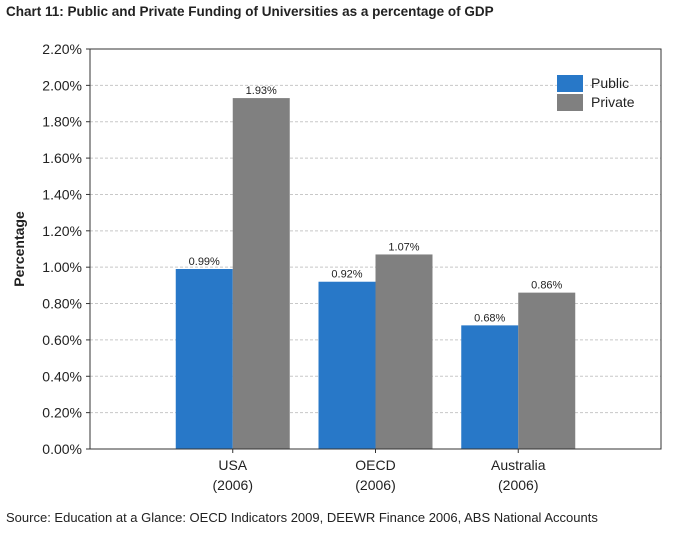 Image resolution: width=681 pixels, height=533 pixels. Describe the element at coordinates (403, 247) in the screenshot. I see `data-label: 1.07%` at that location.